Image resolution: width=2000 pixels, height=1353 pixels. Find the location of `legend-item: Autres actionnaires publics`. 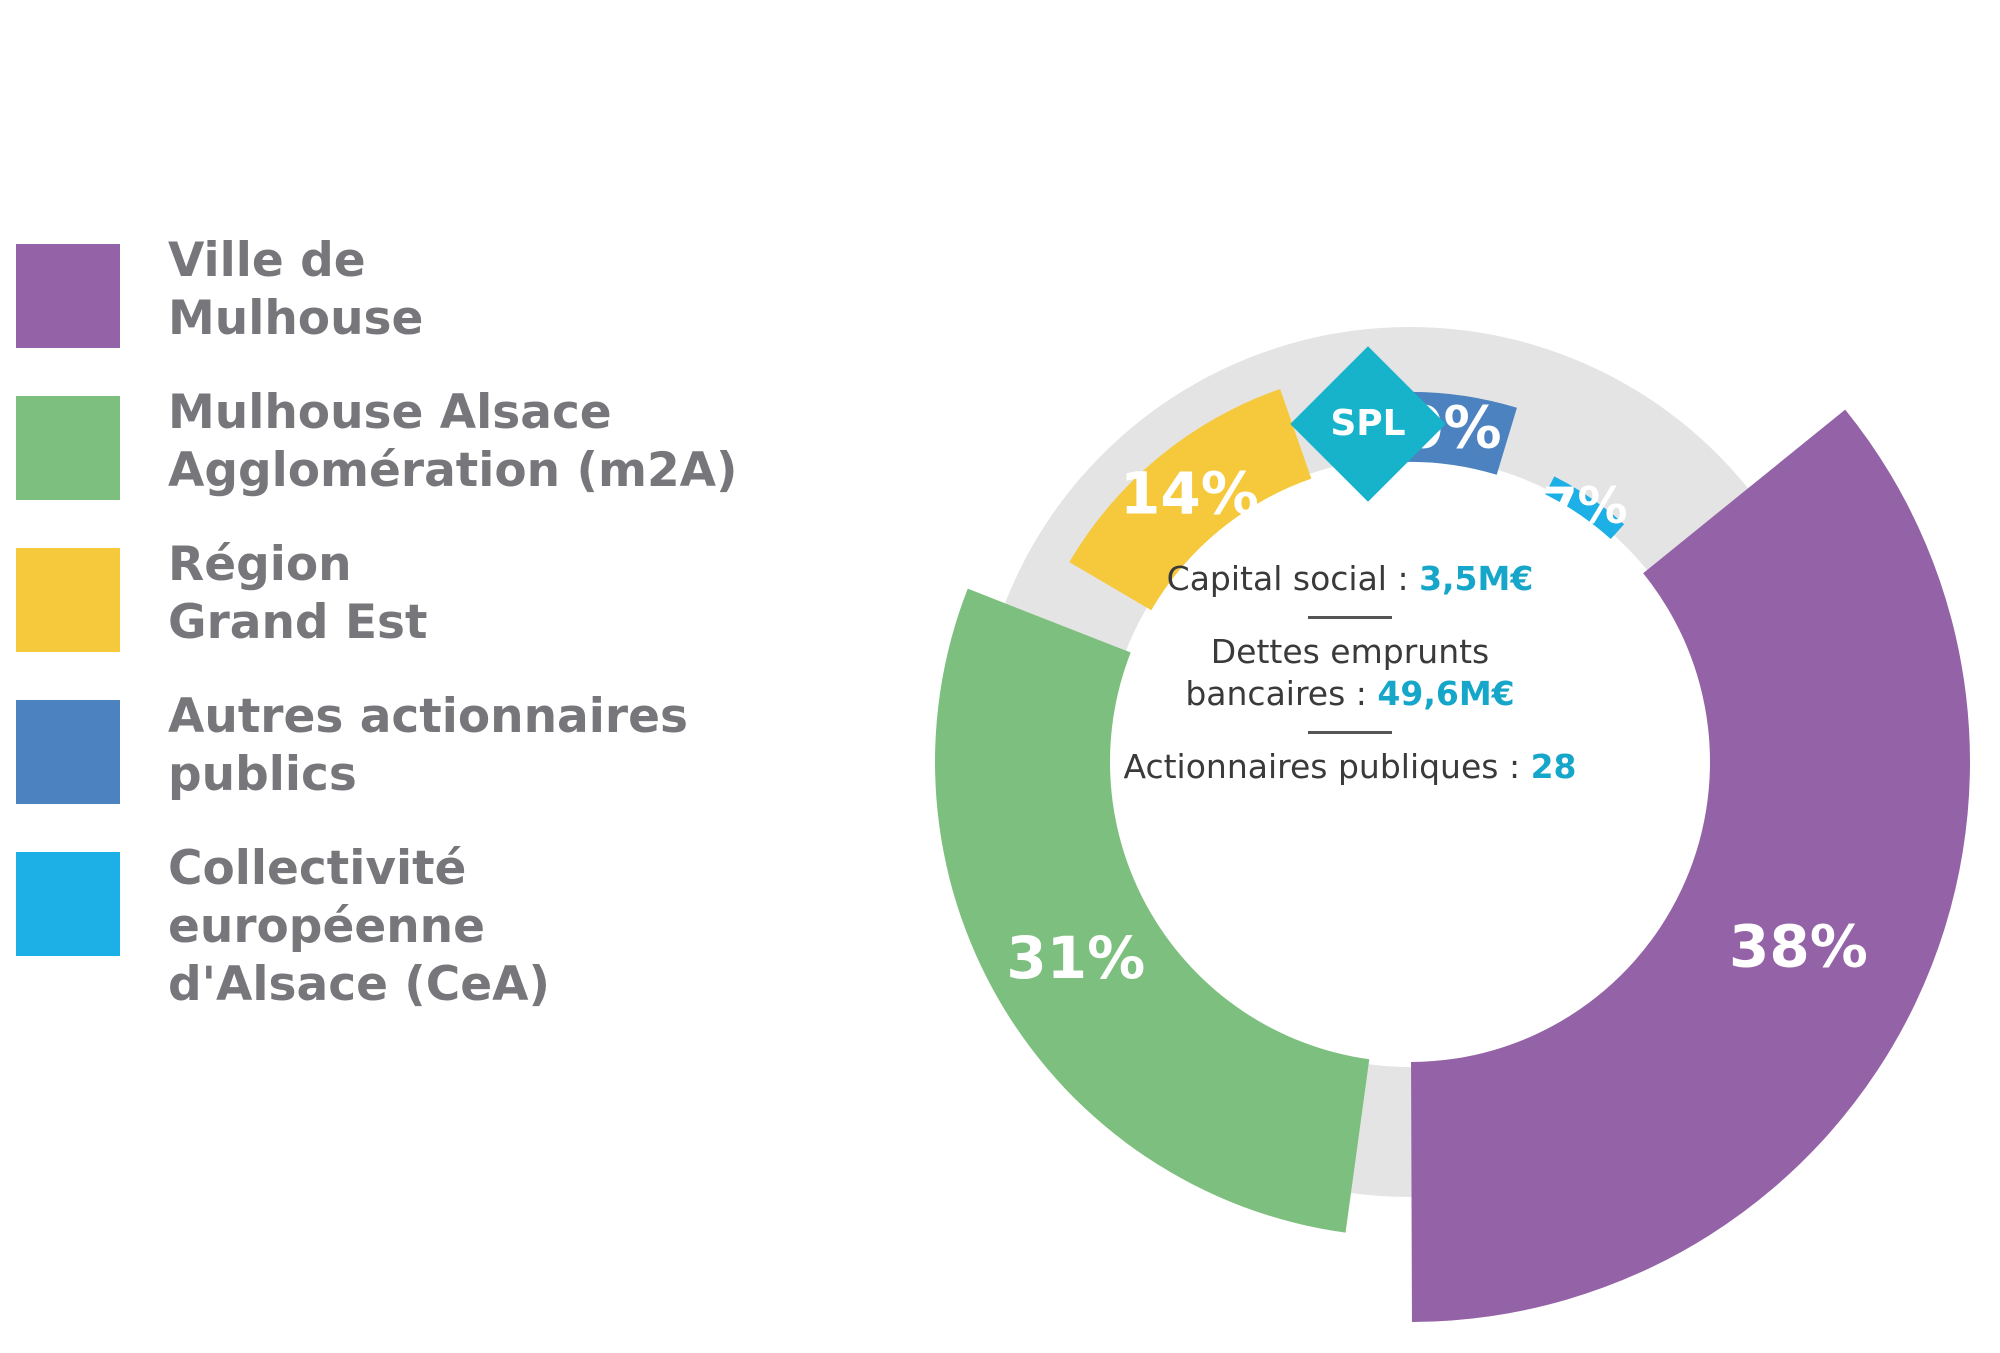

legend-item: Autres actionnaires publics is located at coordinates (406, 764).